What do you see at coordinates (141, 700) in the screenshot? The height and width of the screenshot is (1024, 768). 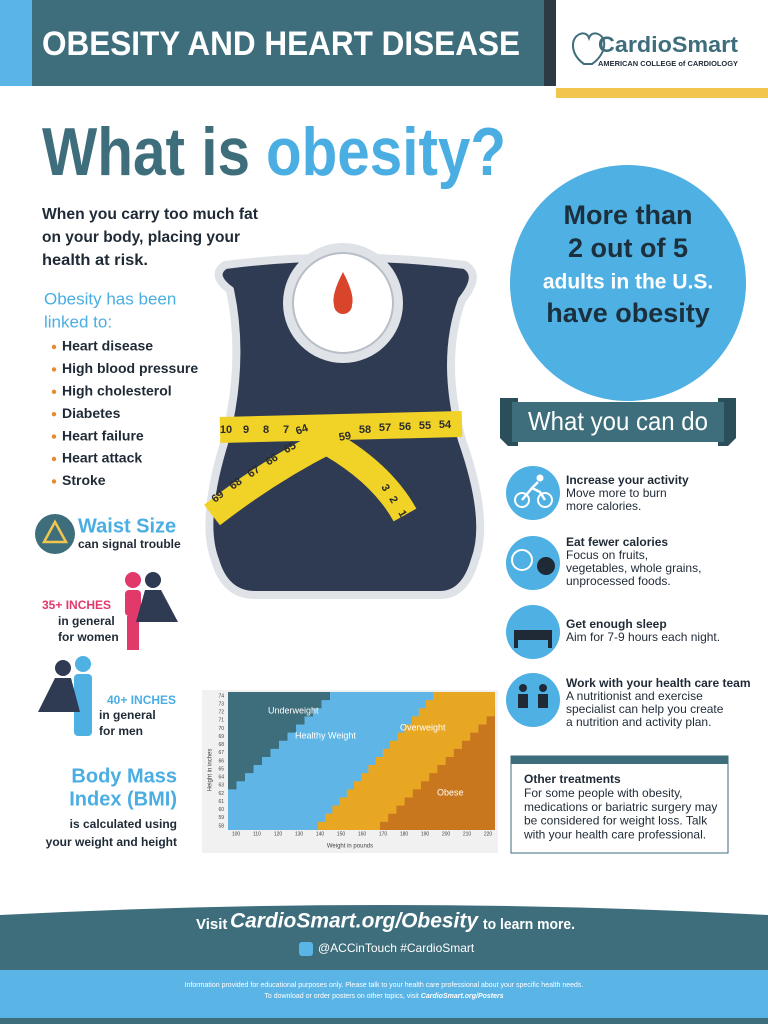 I see `men-label: 40+ INCHES` at bounding box center [141, 700].